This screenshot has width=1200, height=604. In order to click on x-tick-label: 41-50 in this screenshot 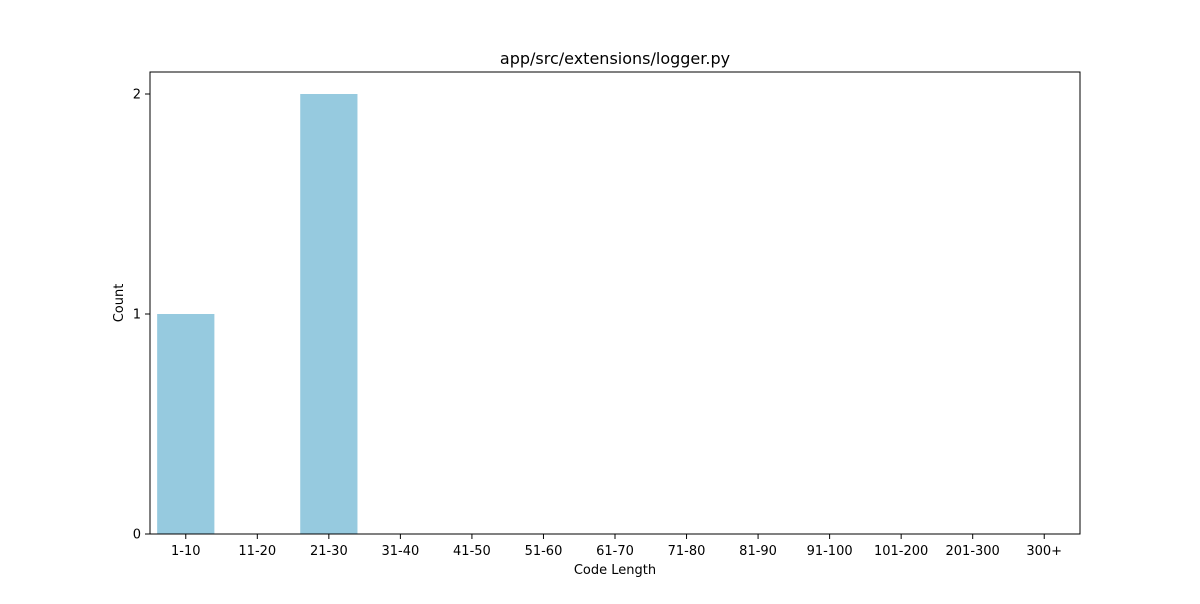, I will do `click(472, 551)`.